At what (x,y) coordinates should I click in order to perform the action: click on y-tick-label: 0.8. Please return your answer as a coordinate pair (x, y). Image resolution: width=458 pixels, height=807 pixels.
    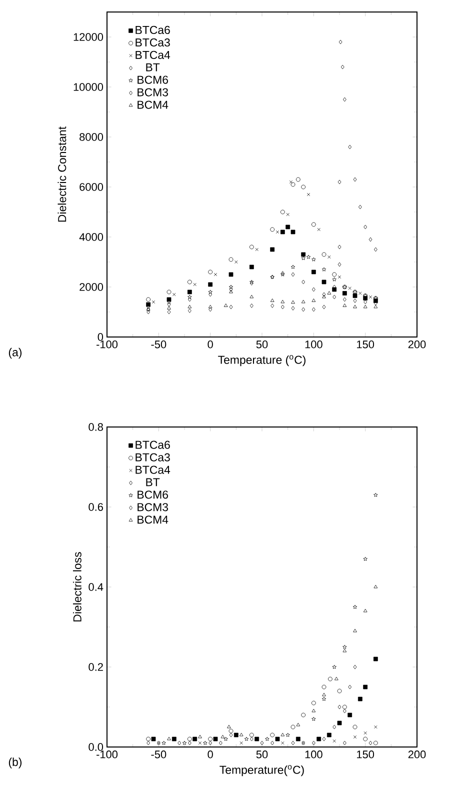
    Looking at the image, I should click on (95, 427).